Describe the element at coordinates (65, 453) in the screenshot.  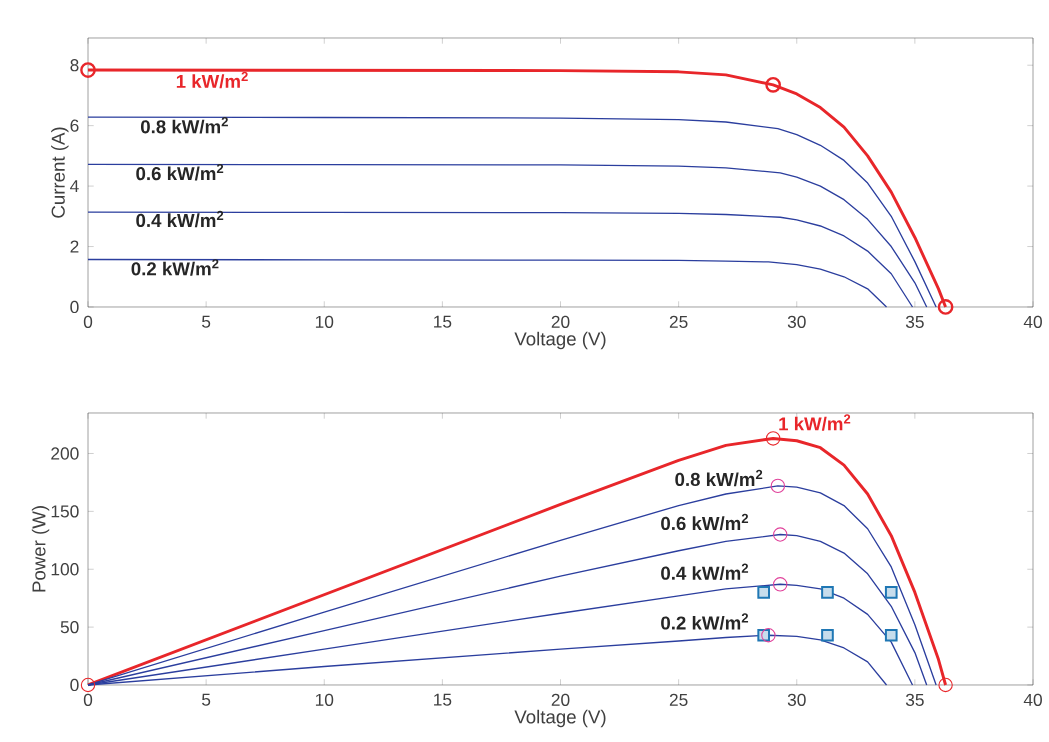
I see `y-tick-label: 200` at that location.